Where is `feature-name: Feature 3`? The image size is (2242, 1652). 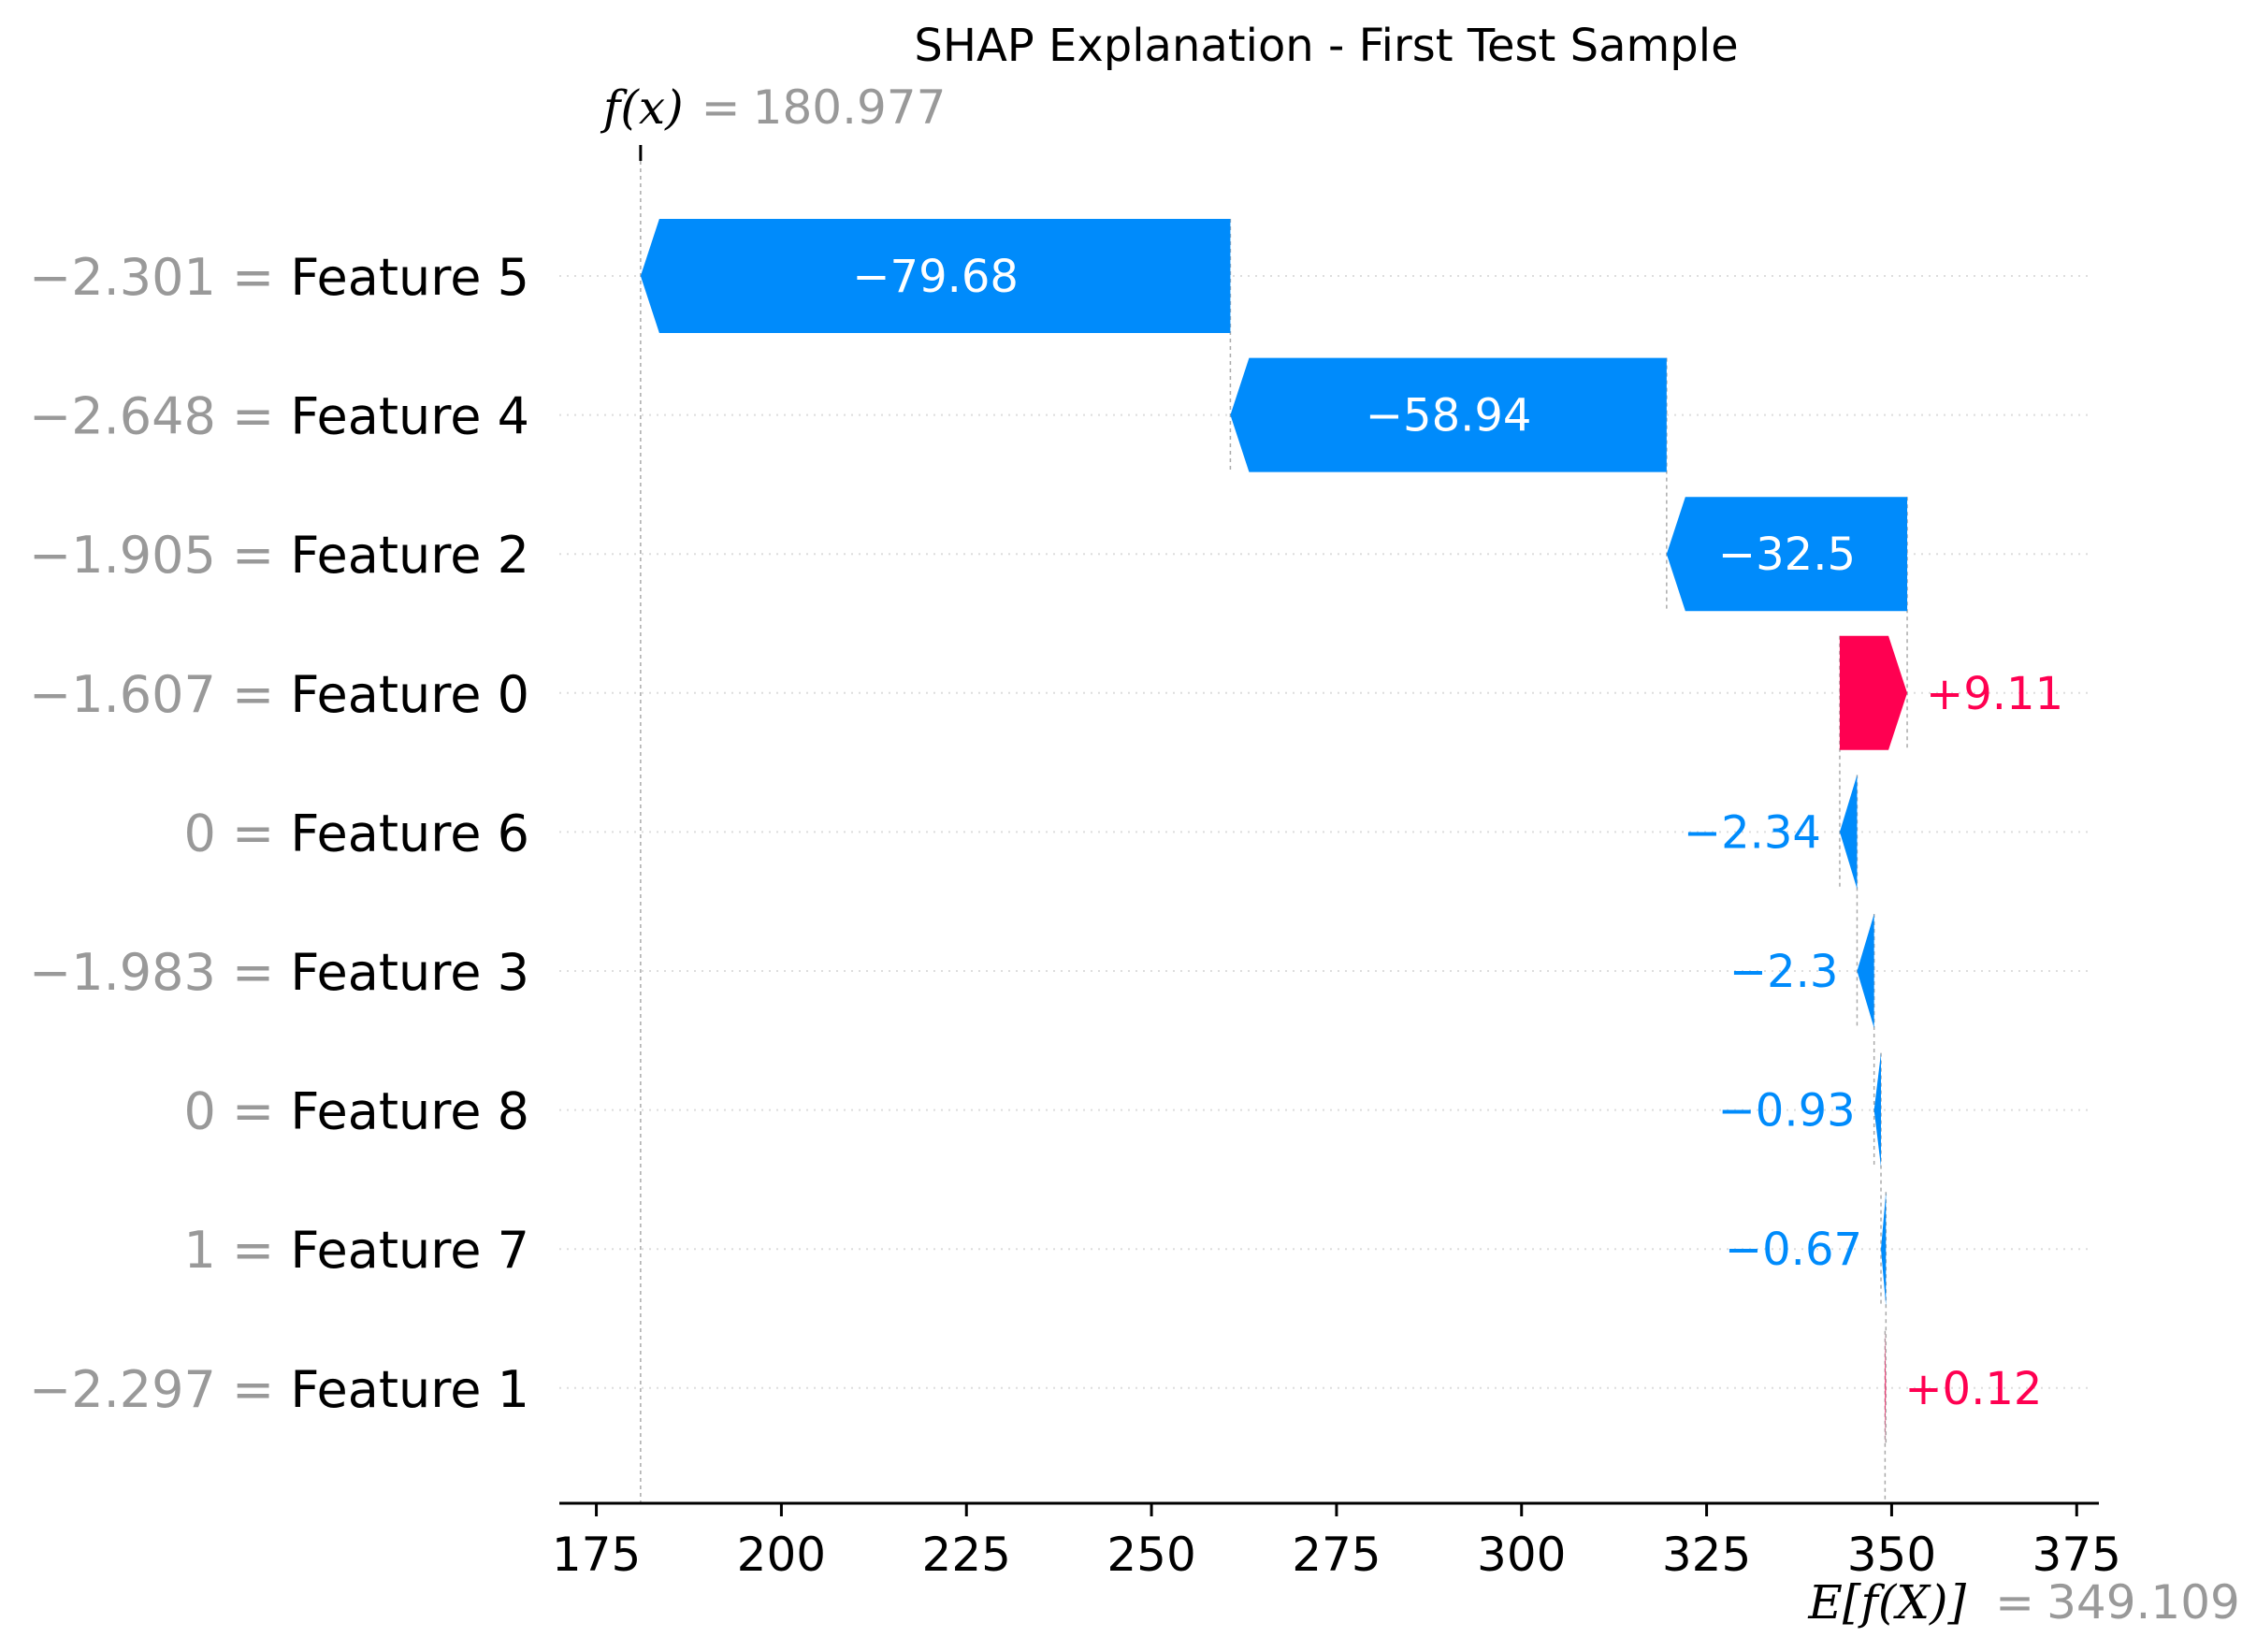 feature-name: Feature 3 is located at coordinates (409, 972).